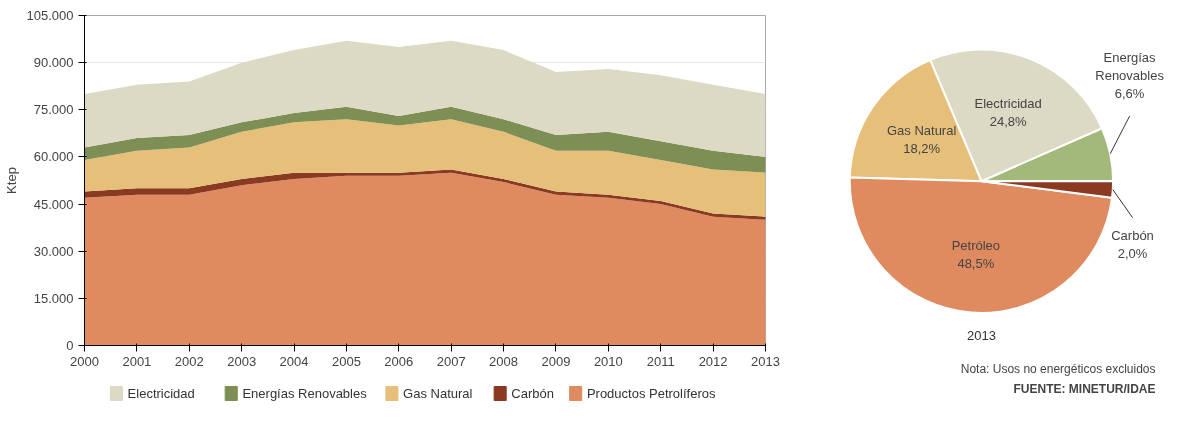  Describe the element at coordinates (53, 204) in the screenshot. I see `y-tick-label: 45.000` at that location.